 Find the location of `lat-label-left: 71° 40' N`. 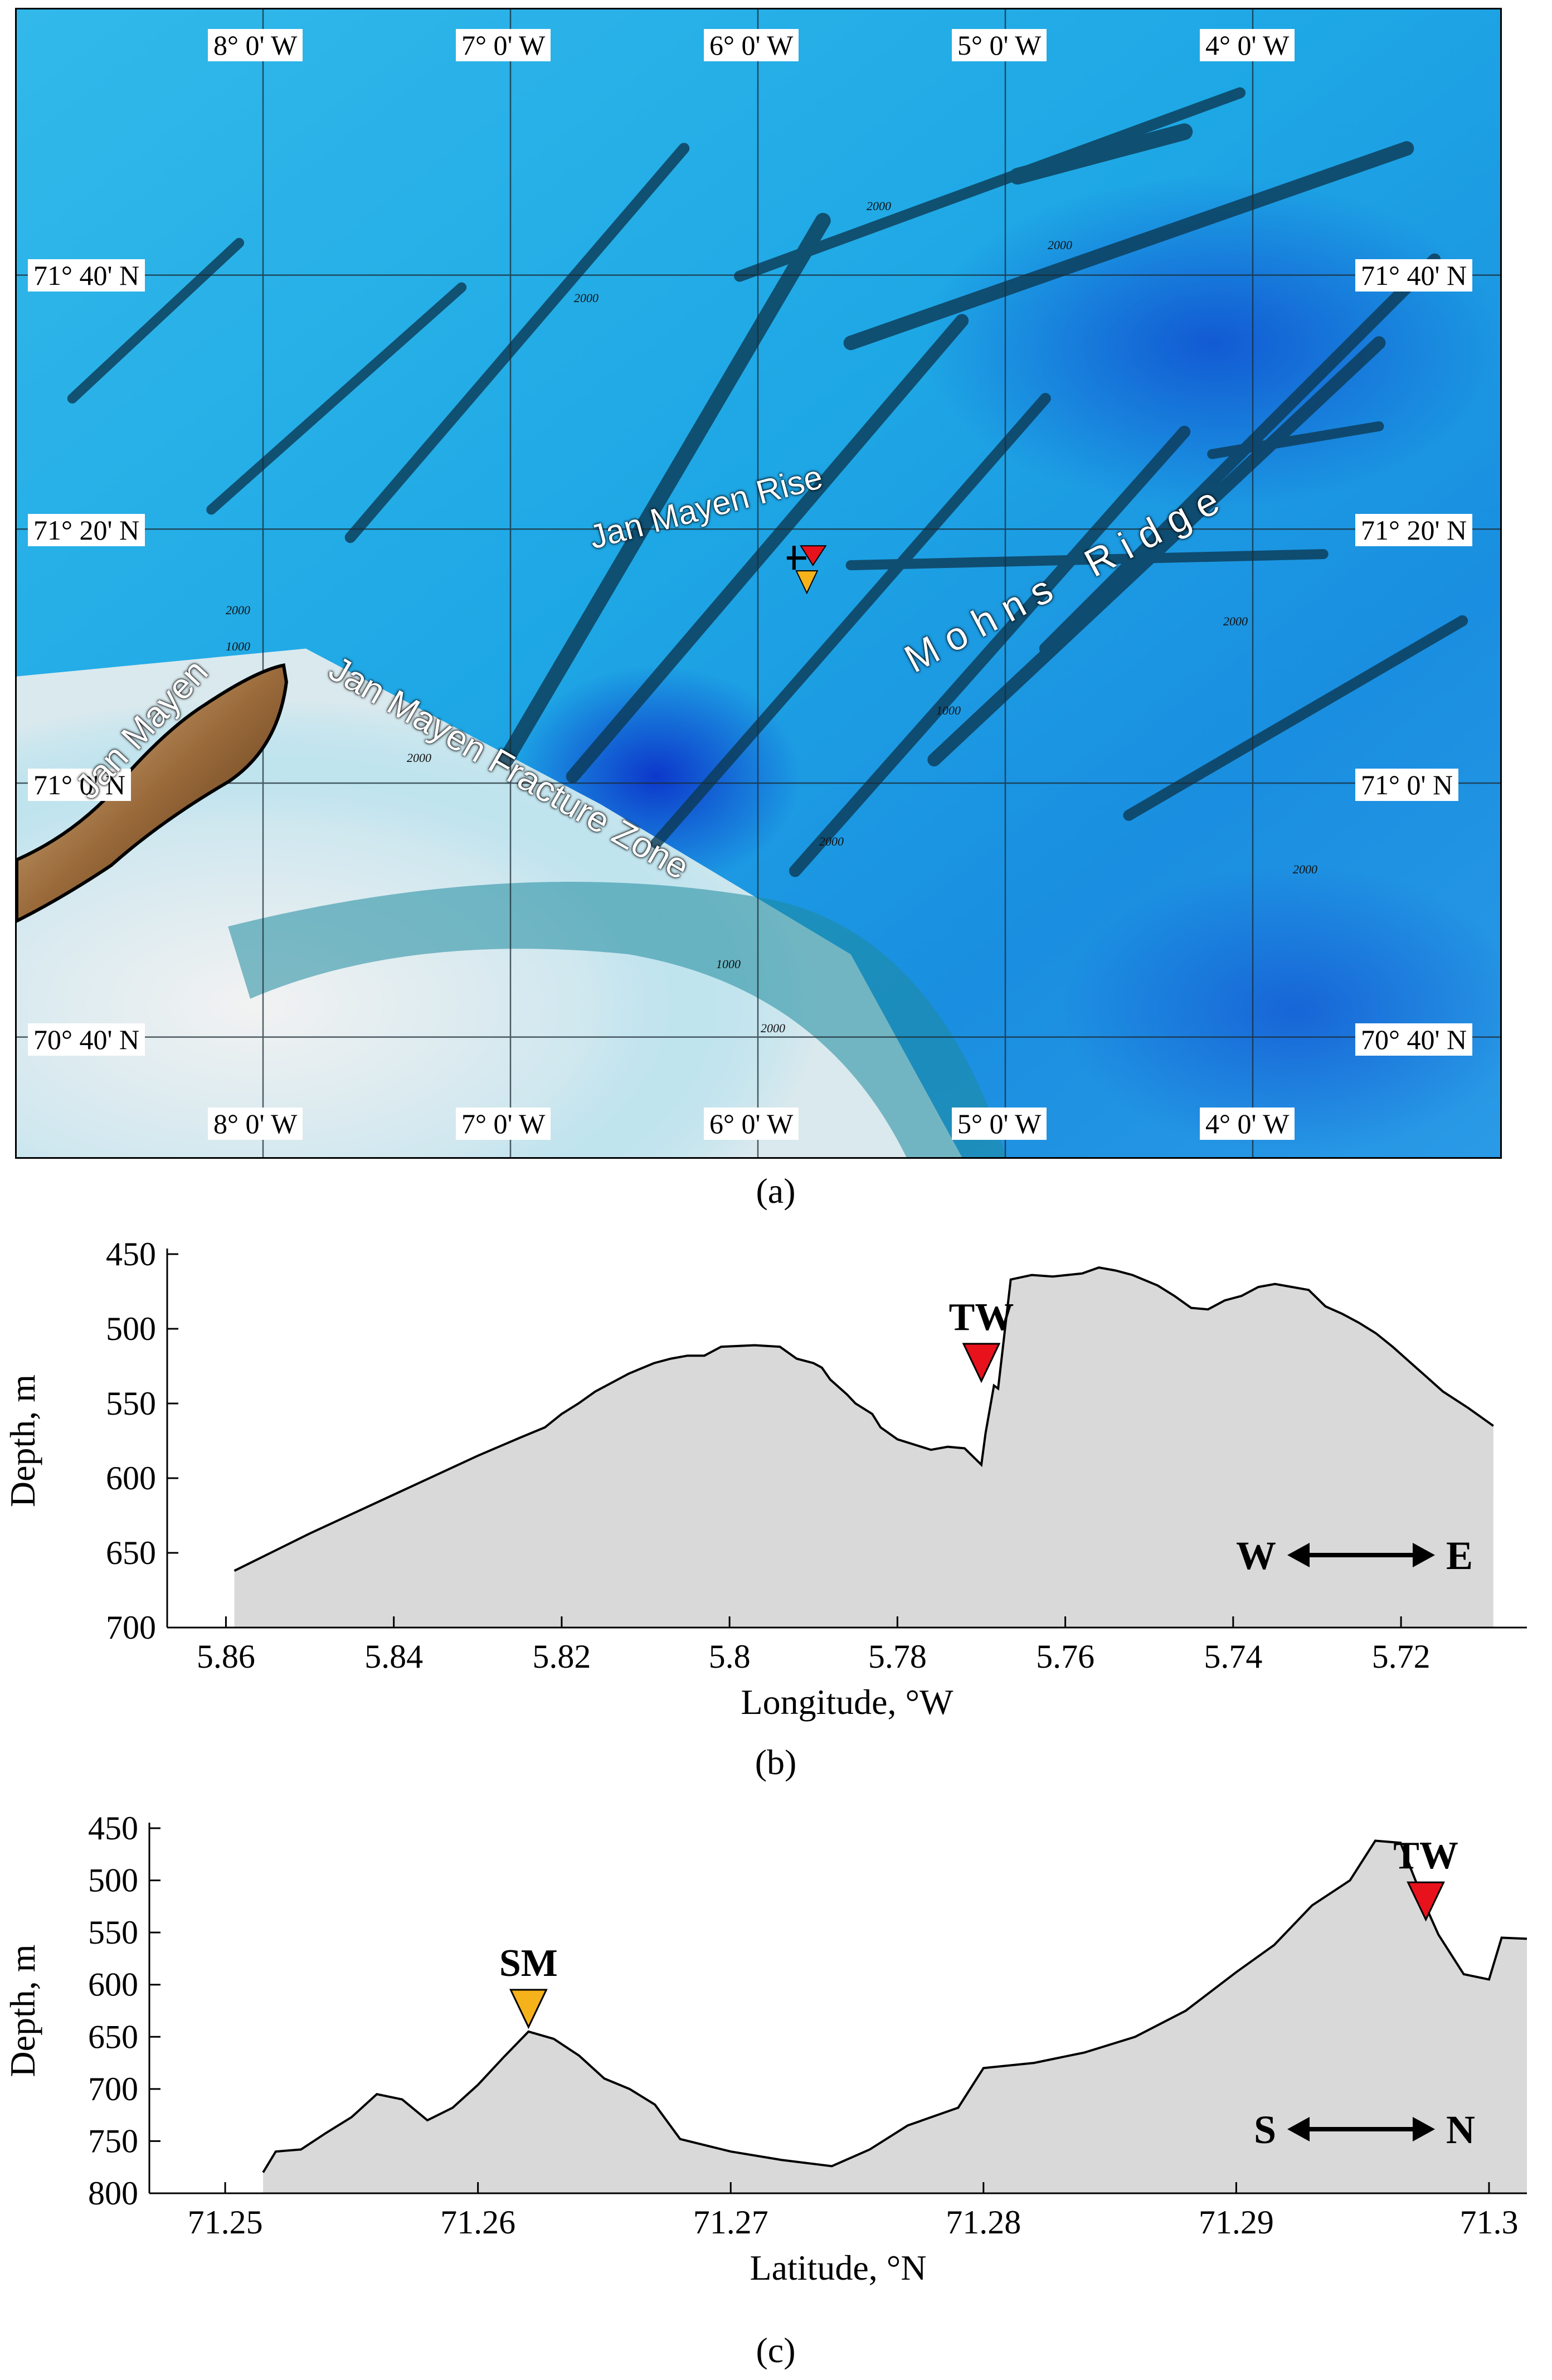

lat-label-left: 71° 40' N is located at coordinates (86, 275).